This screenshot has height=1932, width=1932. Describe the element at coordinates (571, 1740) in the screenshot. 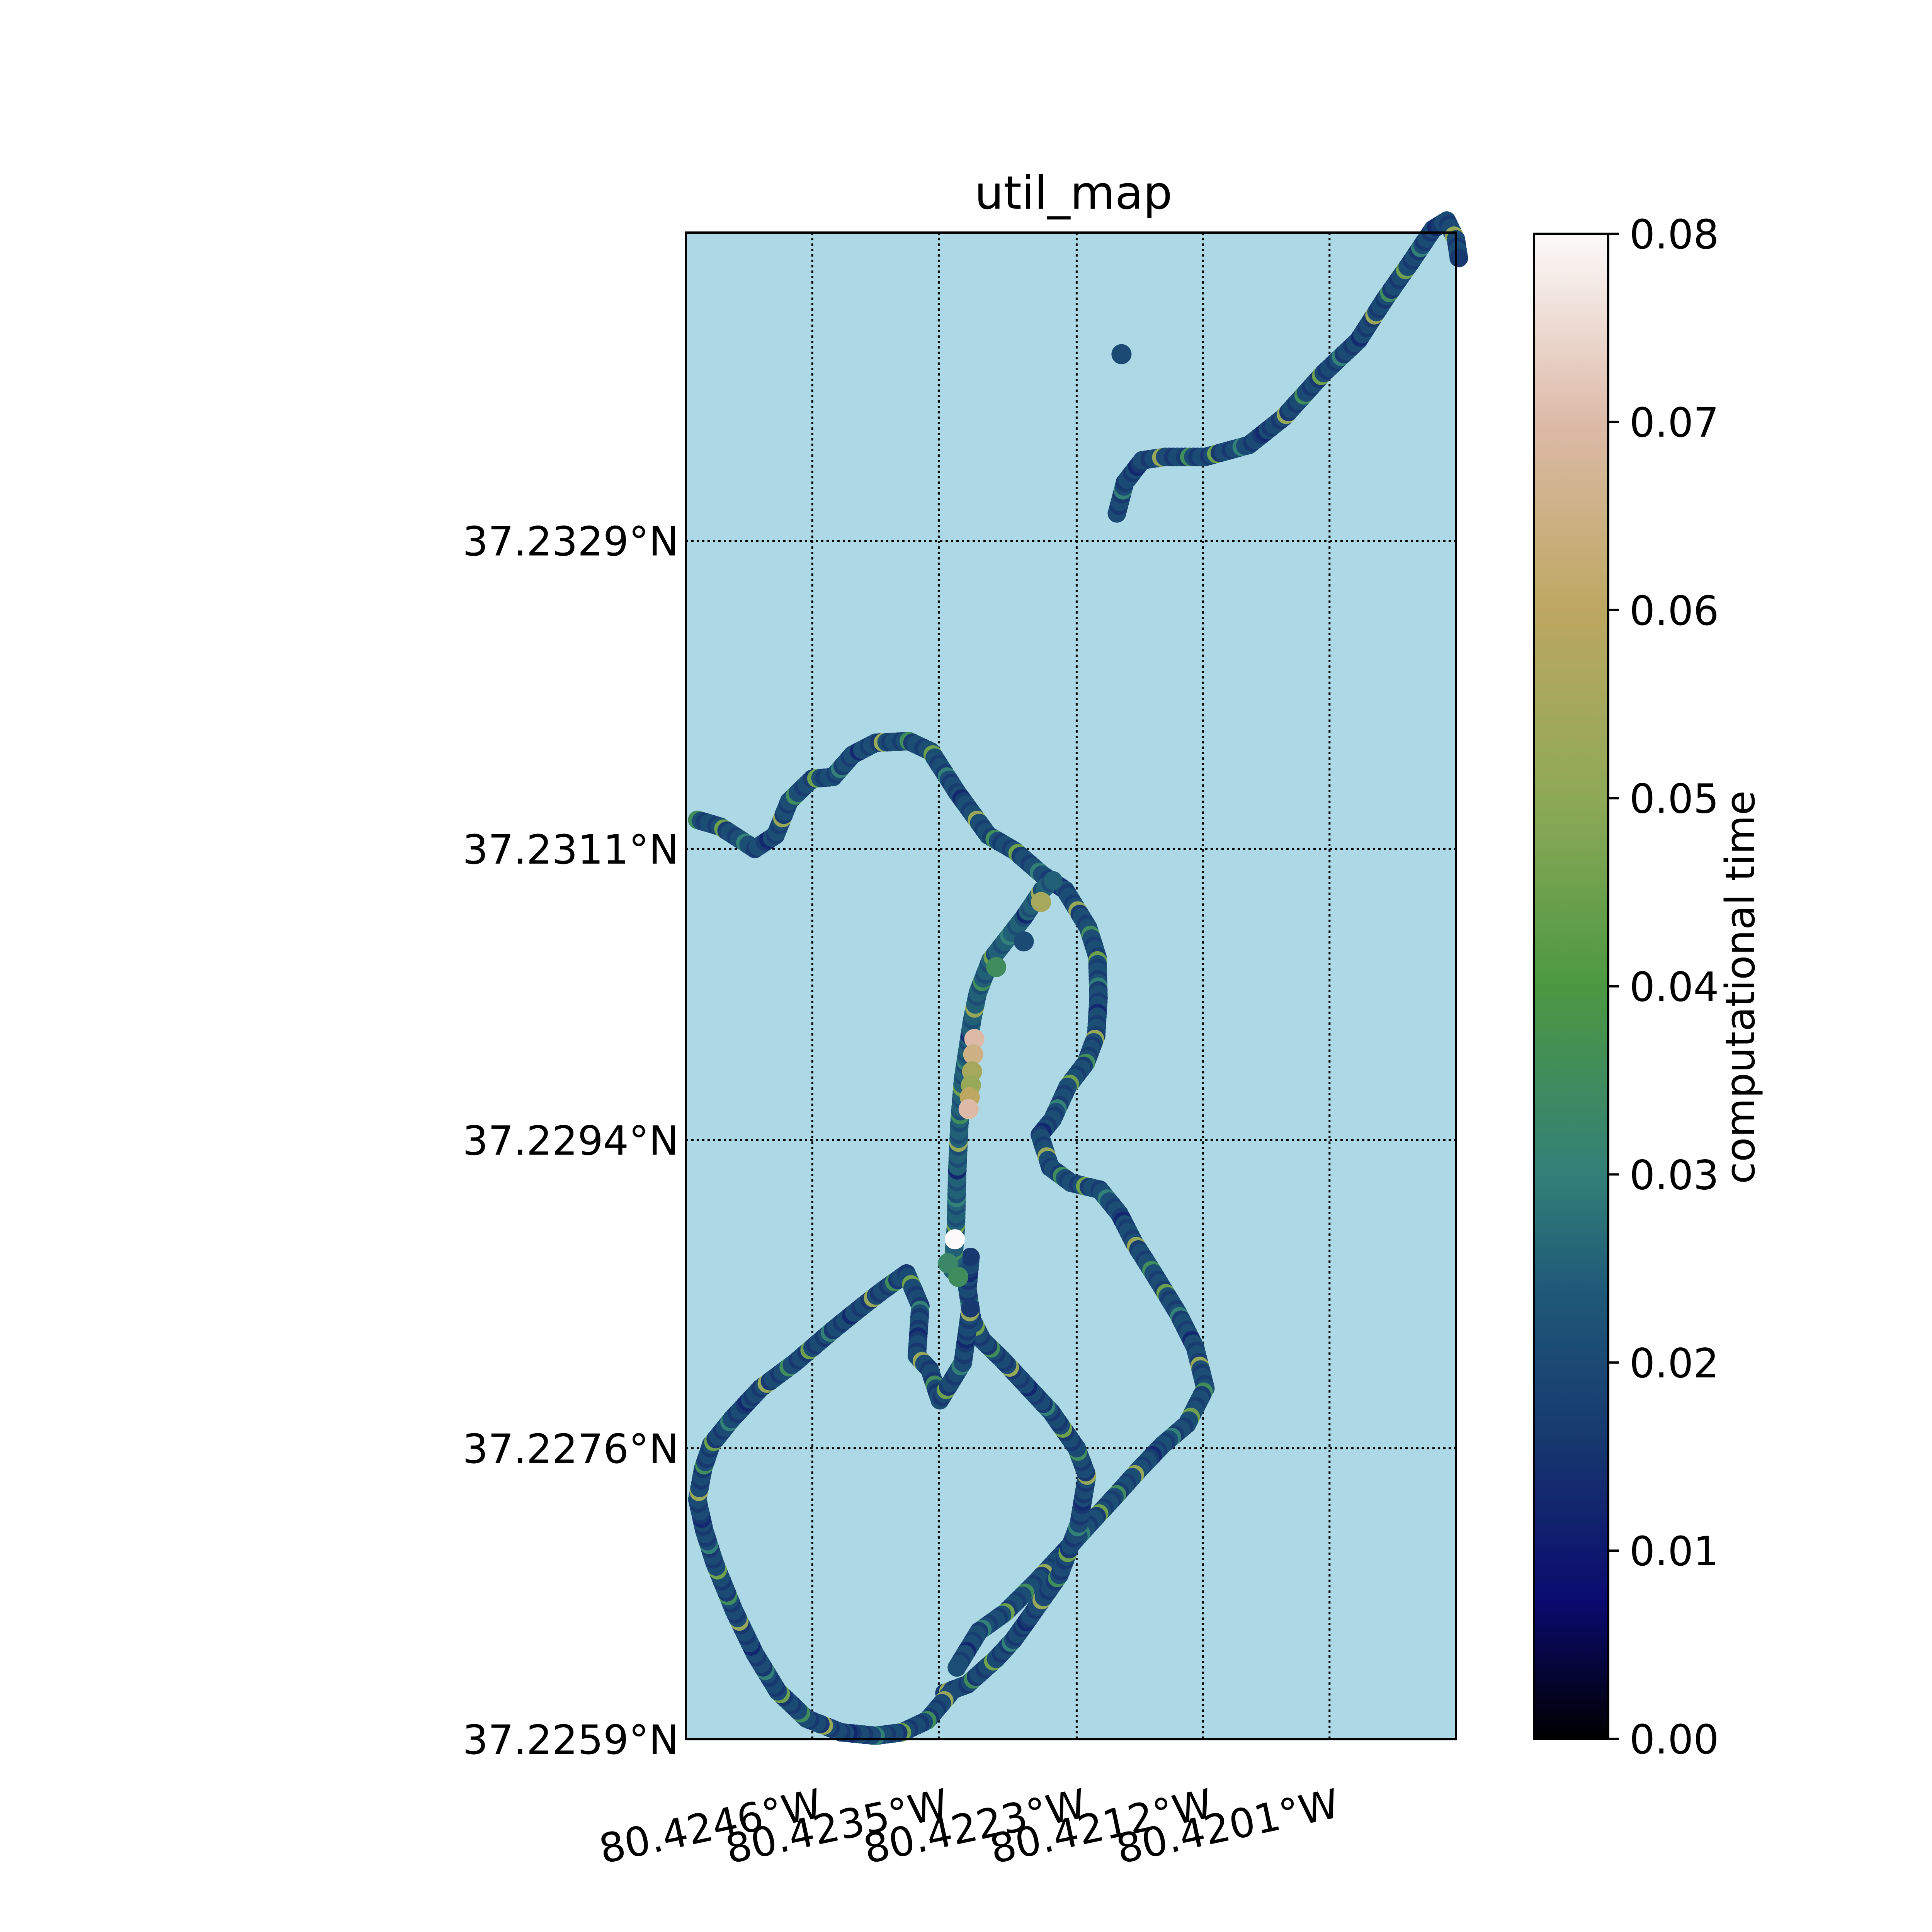

I see `y-tick-label: 37.2259°N` at that location.